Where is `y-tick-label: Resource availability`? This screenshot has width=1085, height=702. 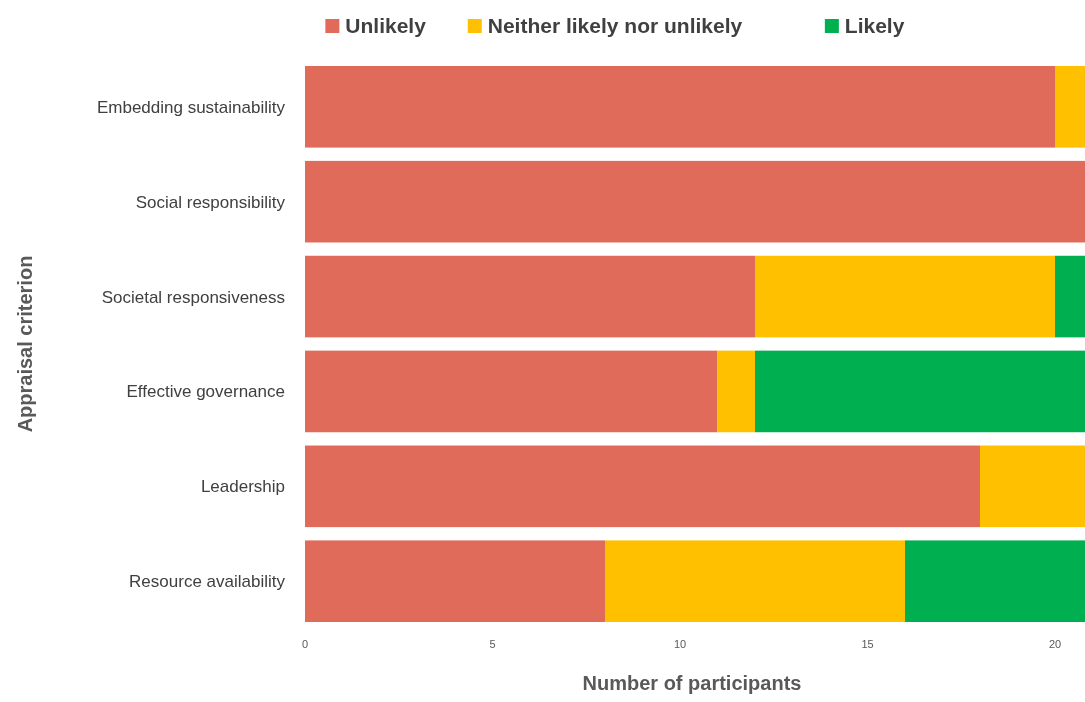 y-tick-label: Resource availability is located at coordinates (207, 582).